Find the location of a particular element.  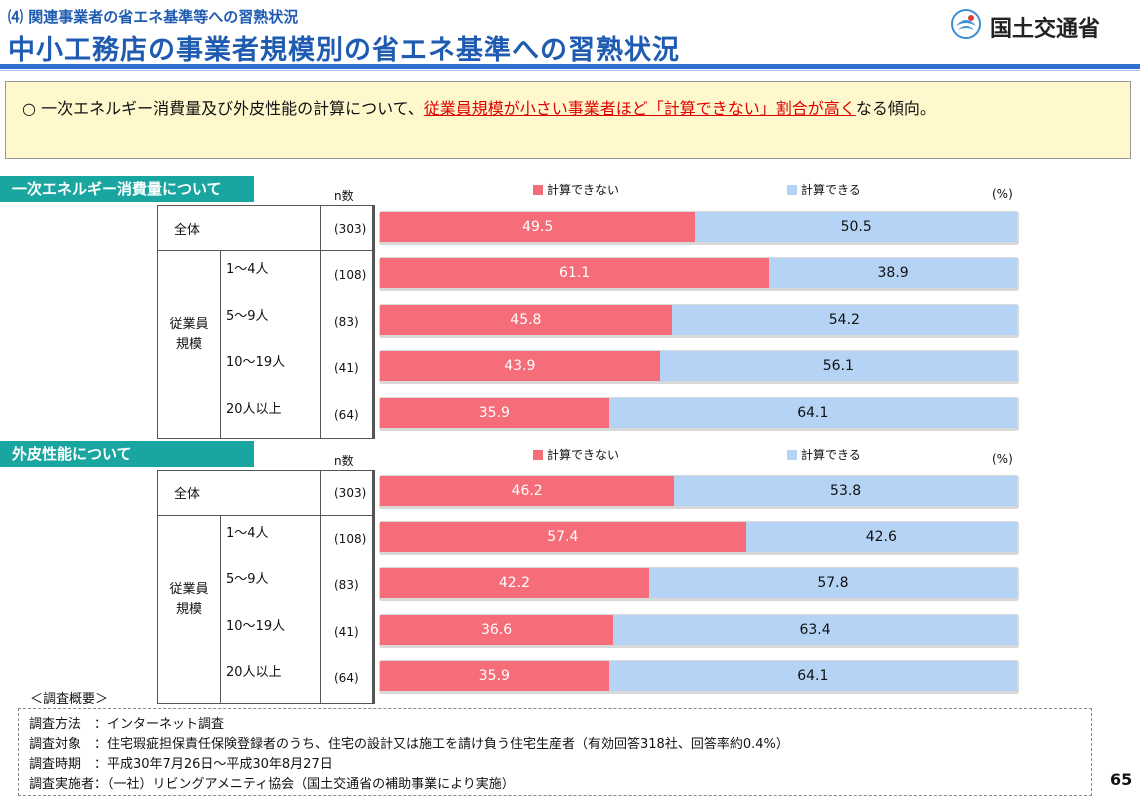

n-value: (41) is located at coordinates (346, 632).